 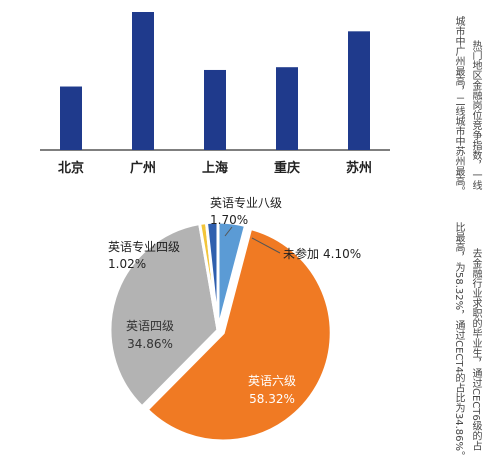 I want to click on annotation-1-line-2: 城市中广州最高，二线城市中苏州最高。, so click(x=458, y=106).